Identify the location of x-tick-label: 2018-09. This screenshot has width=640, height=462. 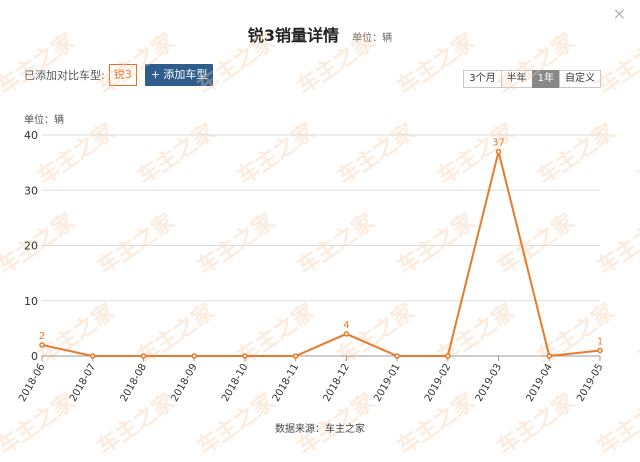
(184, 383).